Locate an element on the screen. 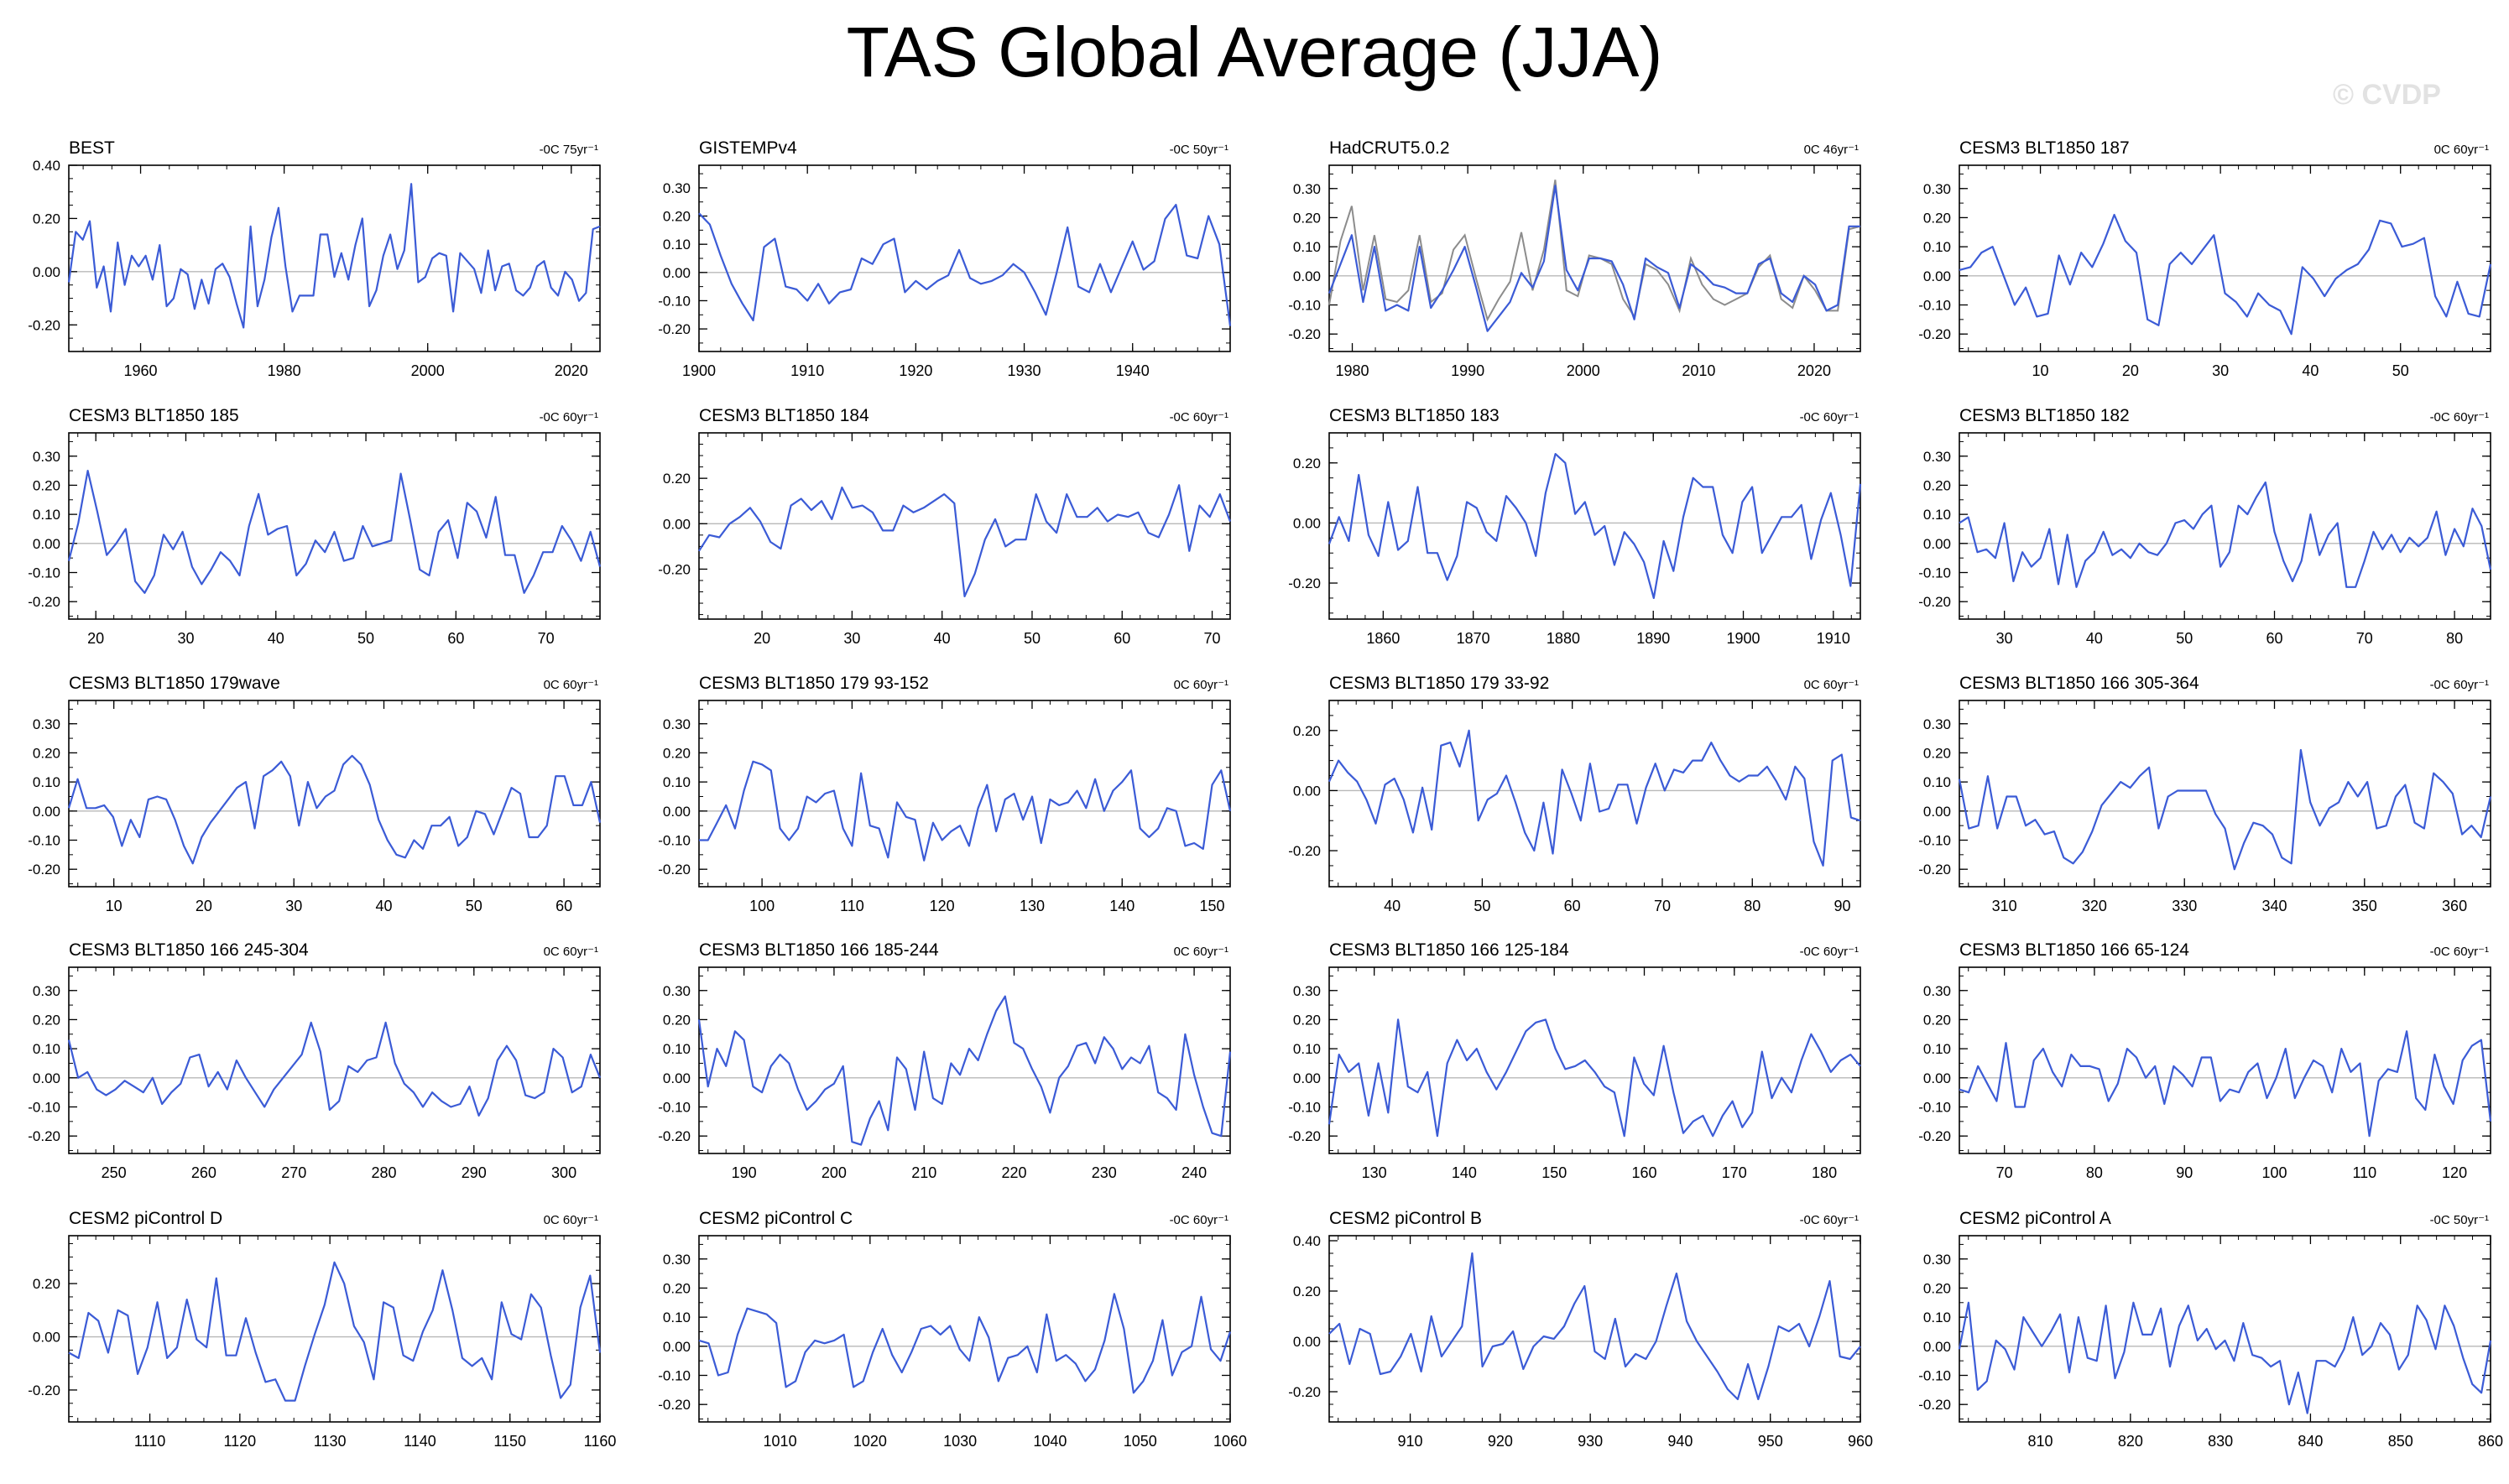 The width and height of the screenshot is (2509, 1484). x-tick-label: 1020 is located at coordinates (870, 1441).